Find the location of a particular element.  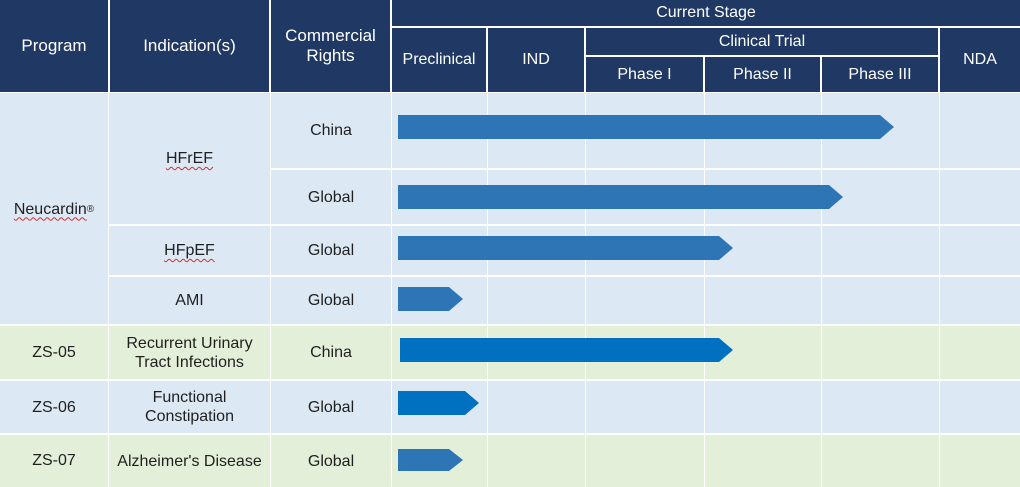

rights-r1: China is located at coordinates (331, 130).